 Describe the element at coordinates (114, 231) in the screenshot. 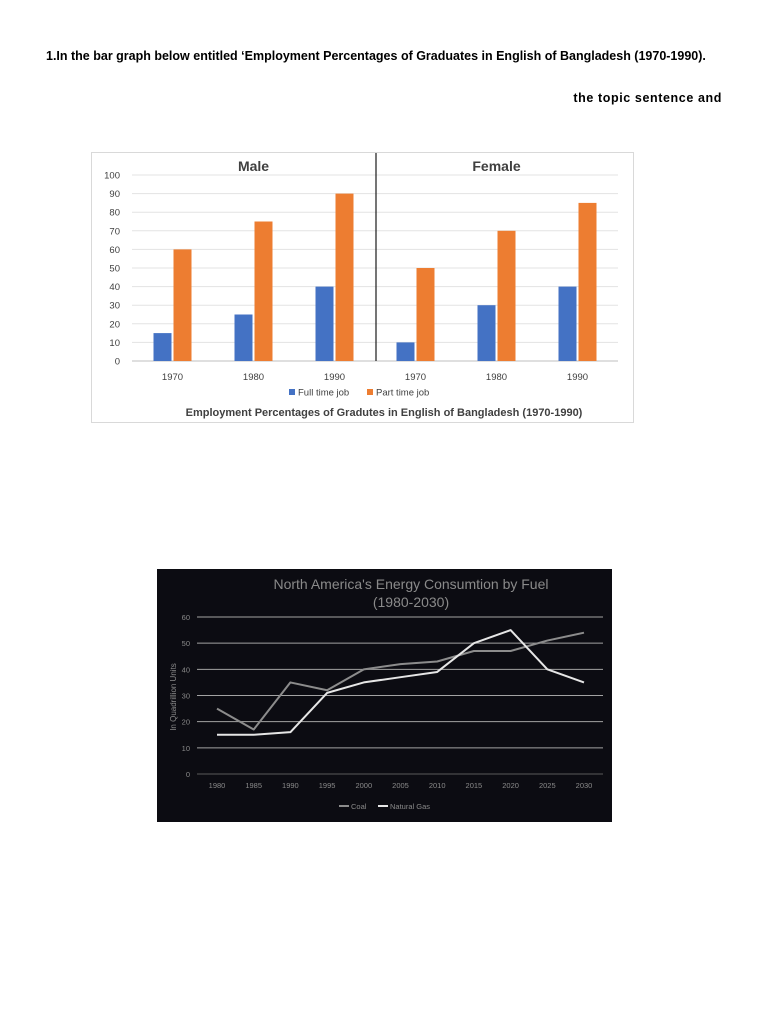

I see `y-tick-label: 70` at that location.